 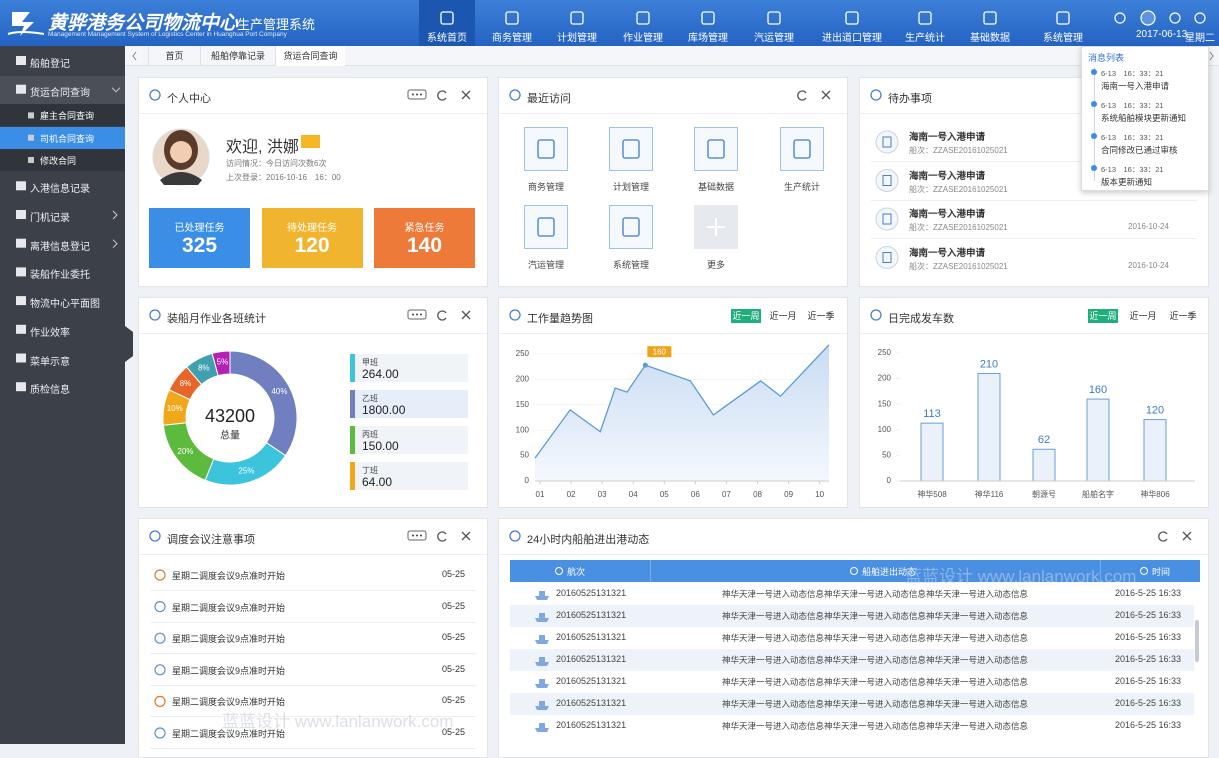 I want to click on menu-item: 门机记录, so click(x=62, y=215).